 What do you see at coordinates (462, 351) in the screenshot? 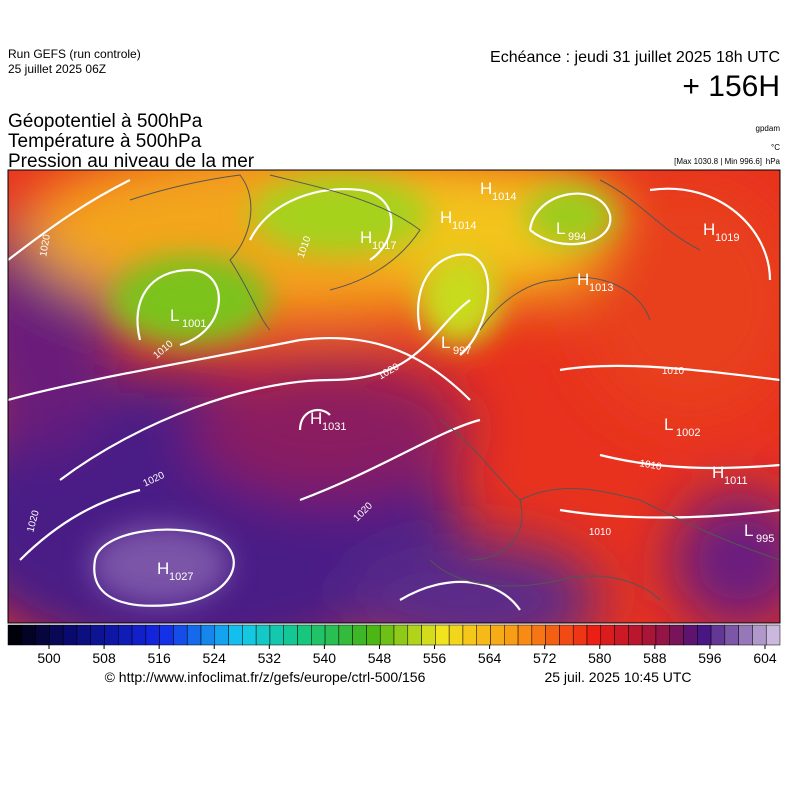
I see `center-value: 997` at bounding box center [462, 351].